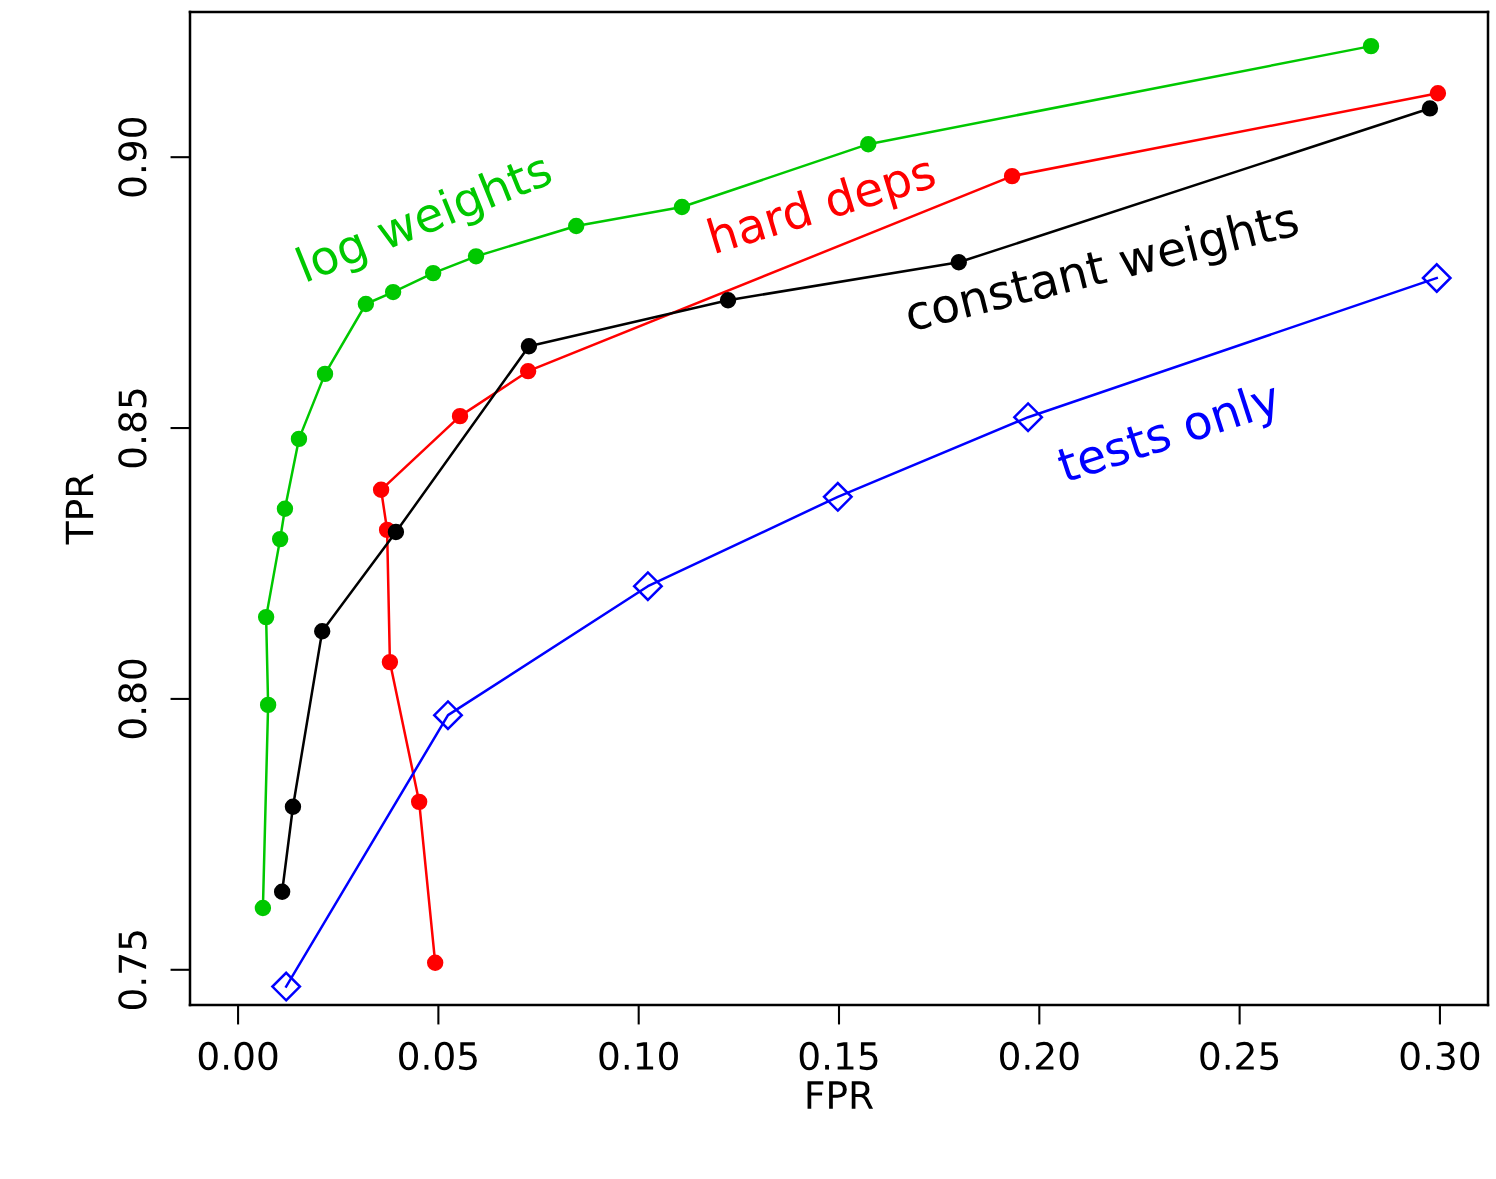 The height and width of the screenshot is (1179, 1496). Describe the element at coordinates (638, 1056) in the screenshot. I see `x-tick-label: 0.10` at that location.